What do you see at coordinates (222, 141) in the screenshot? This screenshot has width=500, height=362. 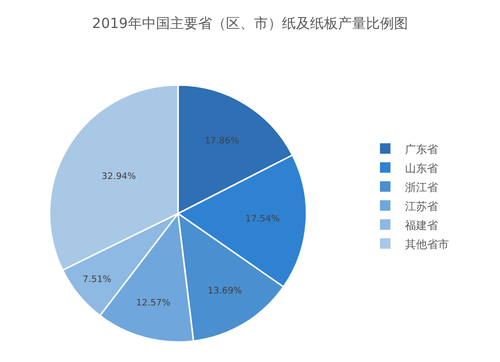 I see `data-label: 17.86%` at bounding box center [222, 141].